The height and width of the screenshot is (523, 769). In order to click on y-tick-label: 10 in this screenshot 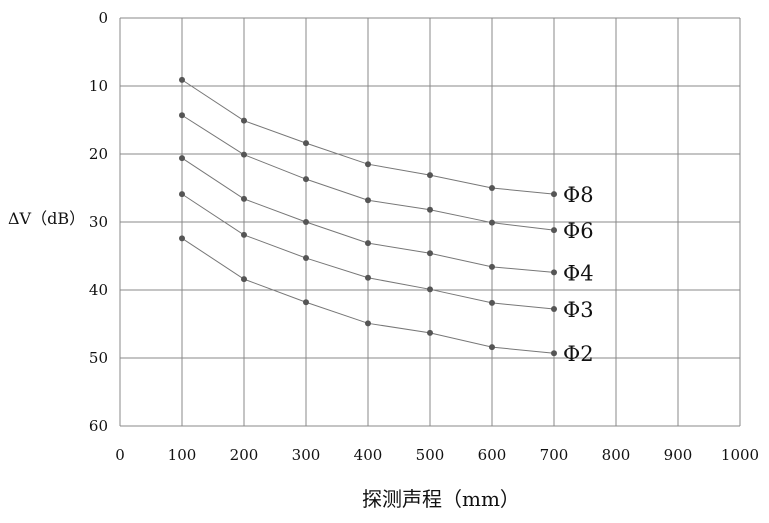, I will do `click(98, 86)`.